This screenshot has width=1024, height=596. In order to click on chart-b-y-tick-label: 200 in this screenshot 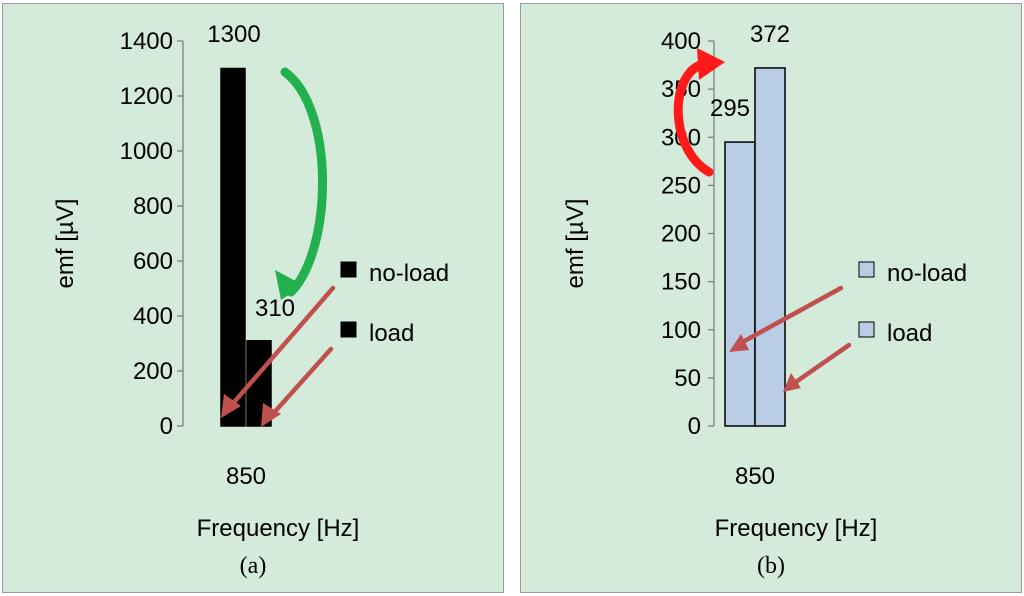, I will do `click(681, 234)`.